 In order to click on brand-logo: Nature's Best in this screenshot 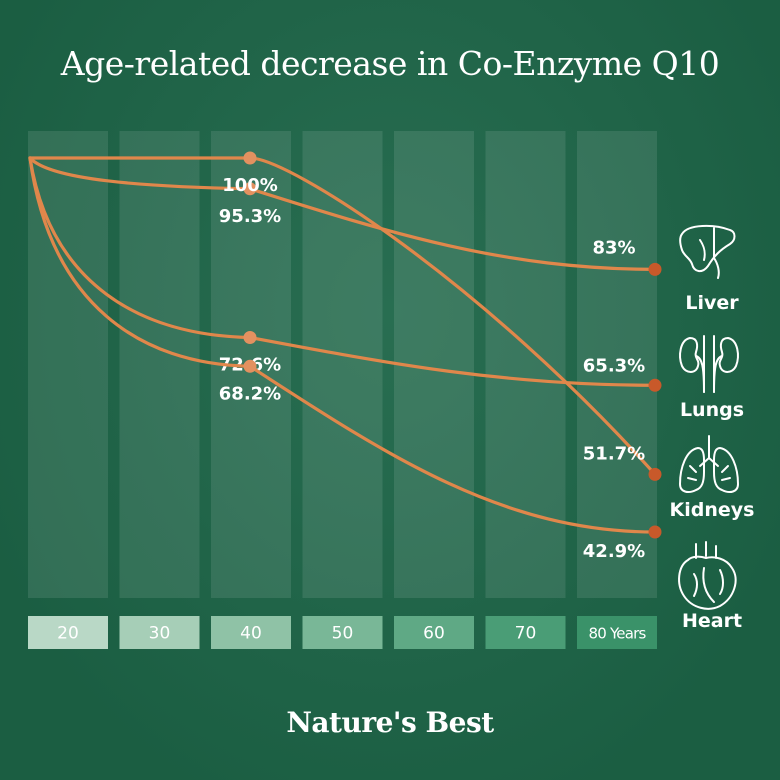, I will do `click(390, 722)`.